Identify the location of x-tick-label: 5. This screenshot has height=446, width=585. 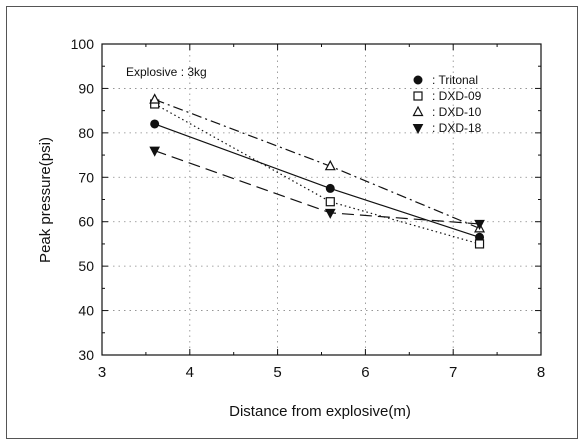
(277, 372).